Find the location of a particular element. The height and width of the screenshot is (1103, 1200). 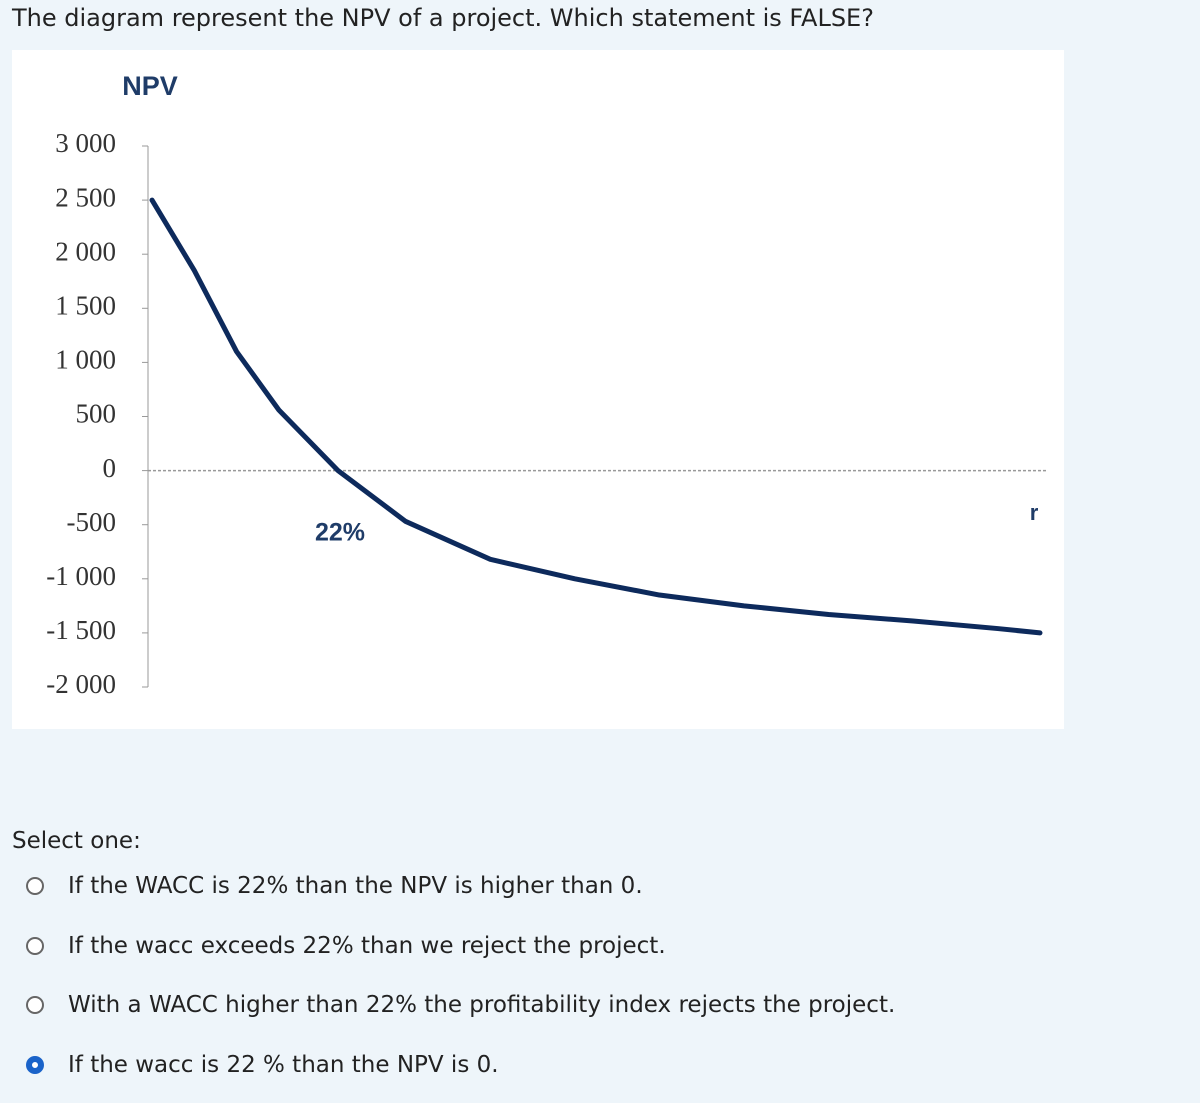

annotation: 22% is located at coordinates (340, 533).